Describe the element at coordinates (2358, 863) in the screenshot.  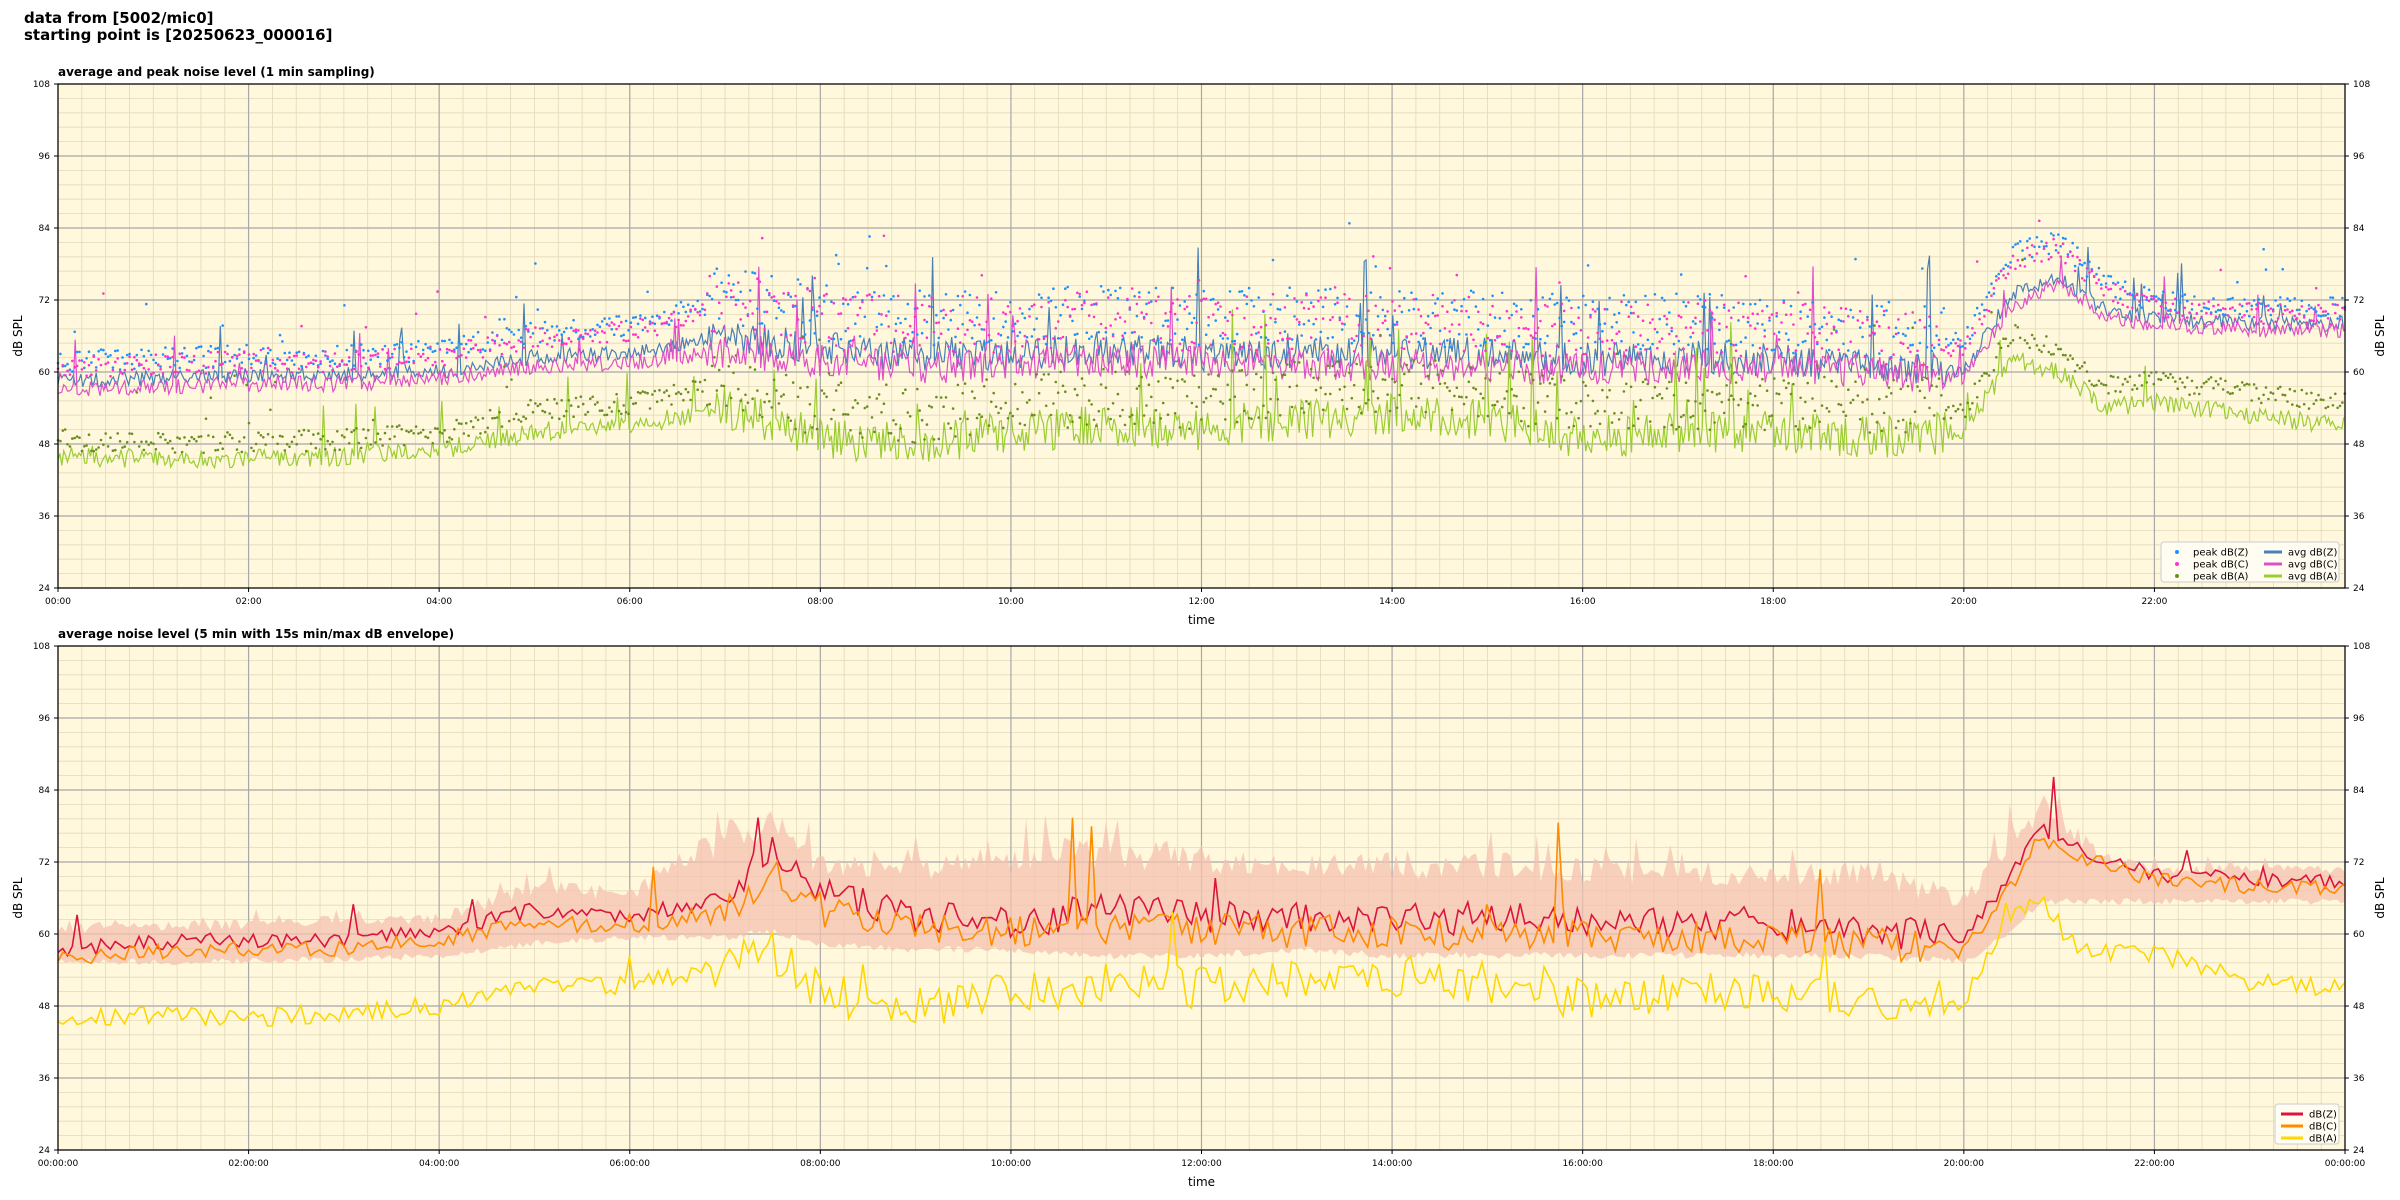
I see `chart2-ytick-label-right: 72` at that location.